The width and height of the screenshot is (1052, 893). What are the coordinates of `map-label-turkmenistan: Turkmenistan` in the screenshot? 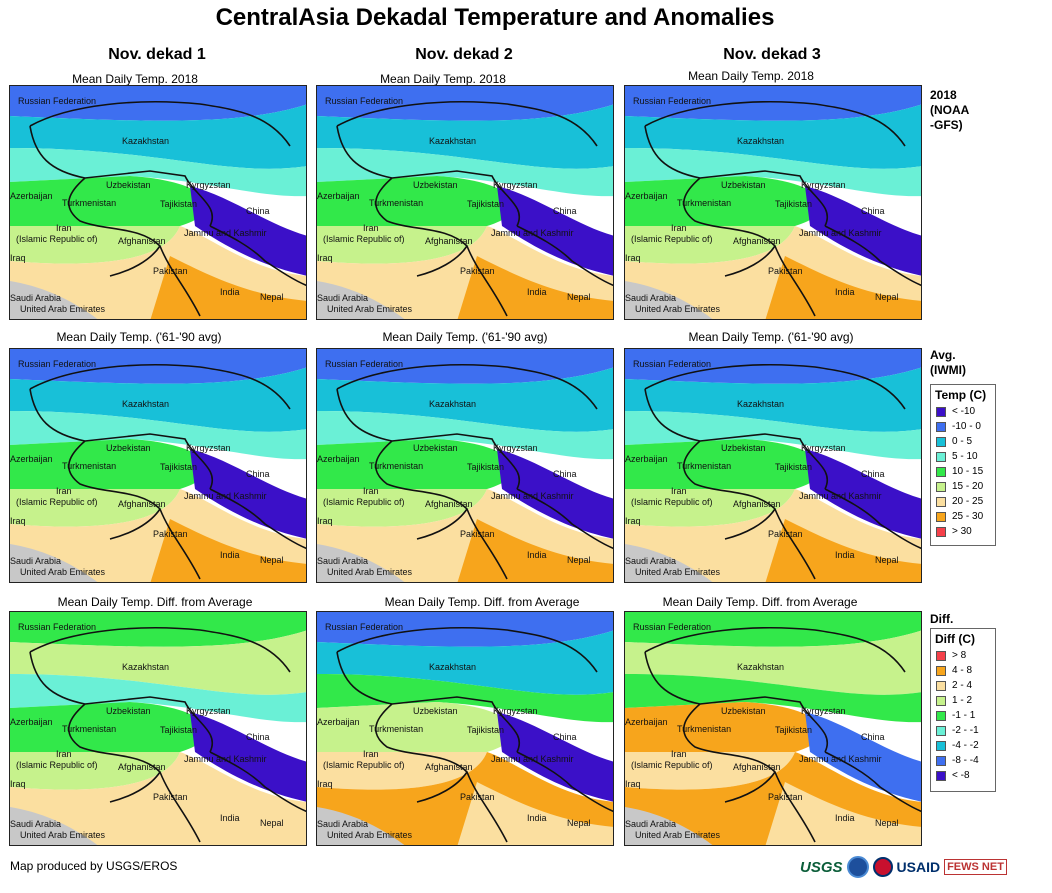 It's located at (704, 729).